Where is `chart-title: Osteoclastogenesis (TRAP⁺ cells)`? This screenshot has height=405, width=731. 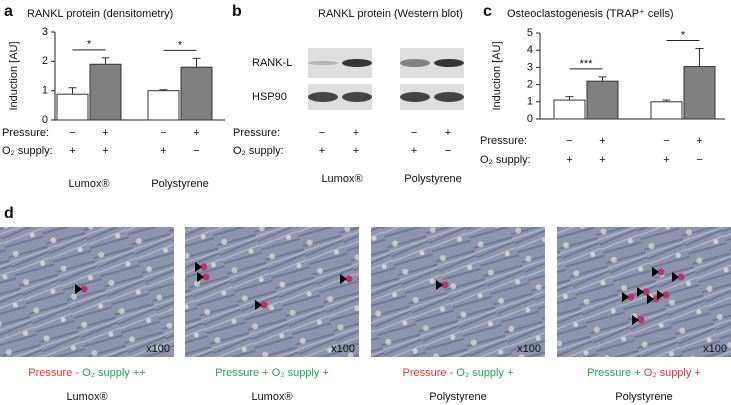
chart-title: Osteoclastogenesis (TRAP⁺ cells) is located at coordinates (590, 14).